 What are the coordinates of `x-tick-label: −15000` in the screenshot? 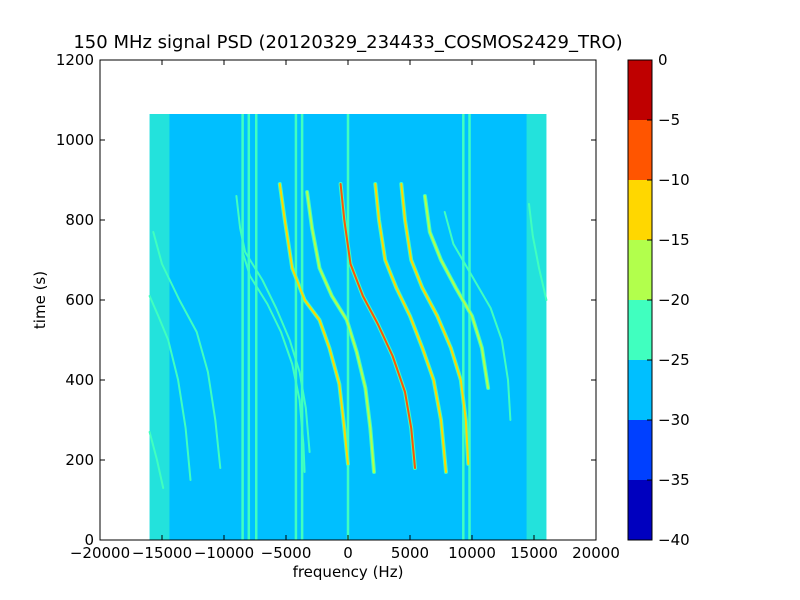 It's located at (162, 553).